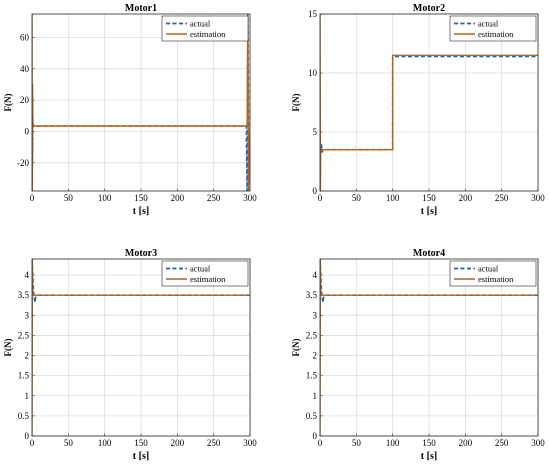 The height and width of the screenshot is (469, 550). I want to click on chart-title: Motor3, so click(141, 253).